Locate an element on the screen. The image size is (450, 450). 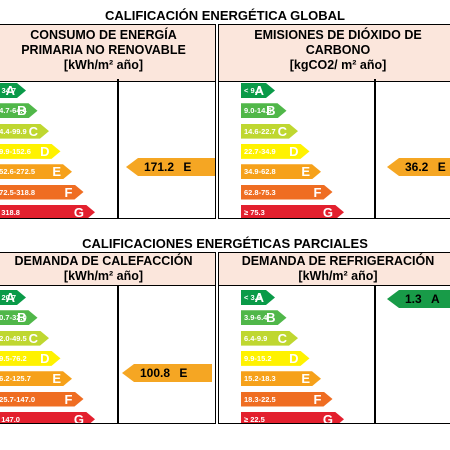
header-line: DEMANDA DE REFRIGERACIÓN is located at coordinates (338, 261).